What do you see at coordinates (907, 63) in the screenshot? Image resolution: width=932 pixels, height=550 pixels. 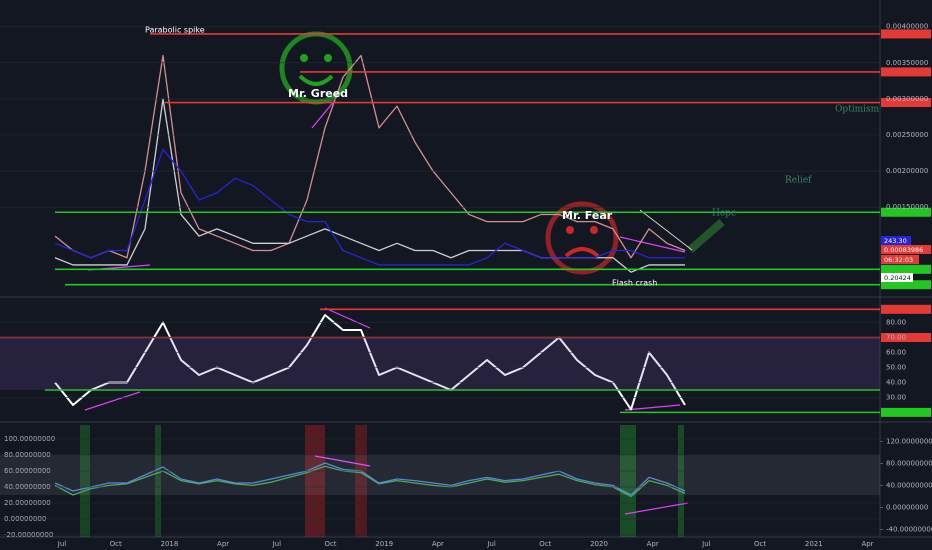 I see `y-tick-label: 0.00350000` at bounding box center [907, 63].